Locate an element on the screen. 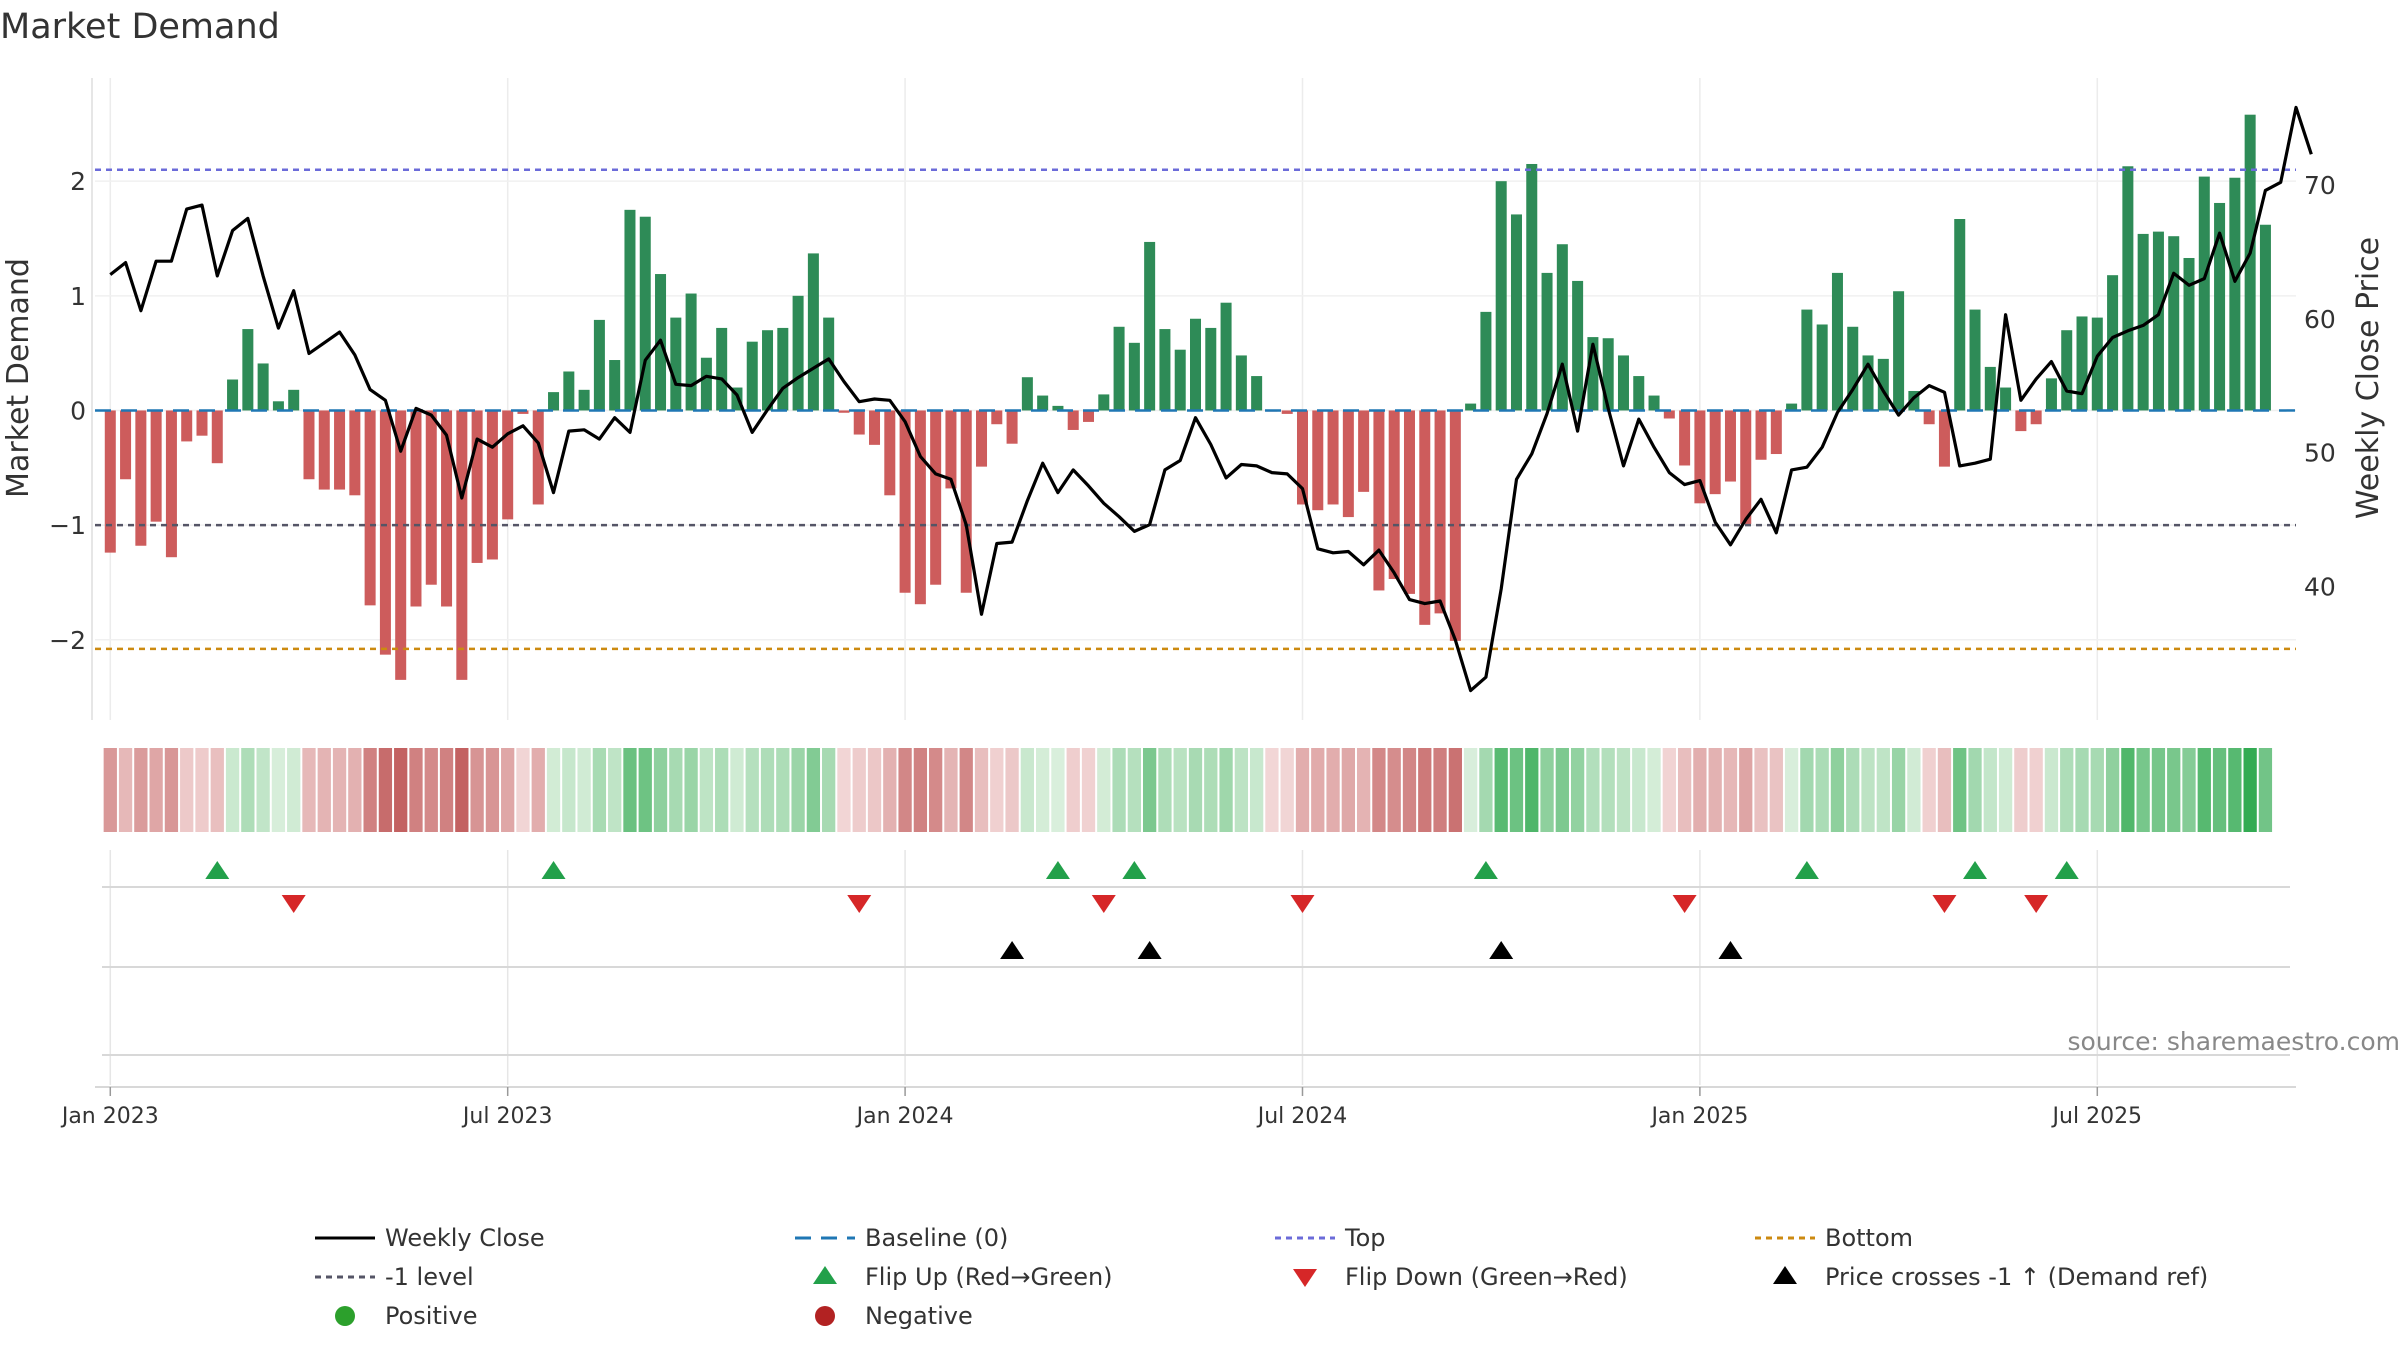 The image size is (2400, 1350). legend-label-3: Bottom is located at coordinates (1869, 1238).